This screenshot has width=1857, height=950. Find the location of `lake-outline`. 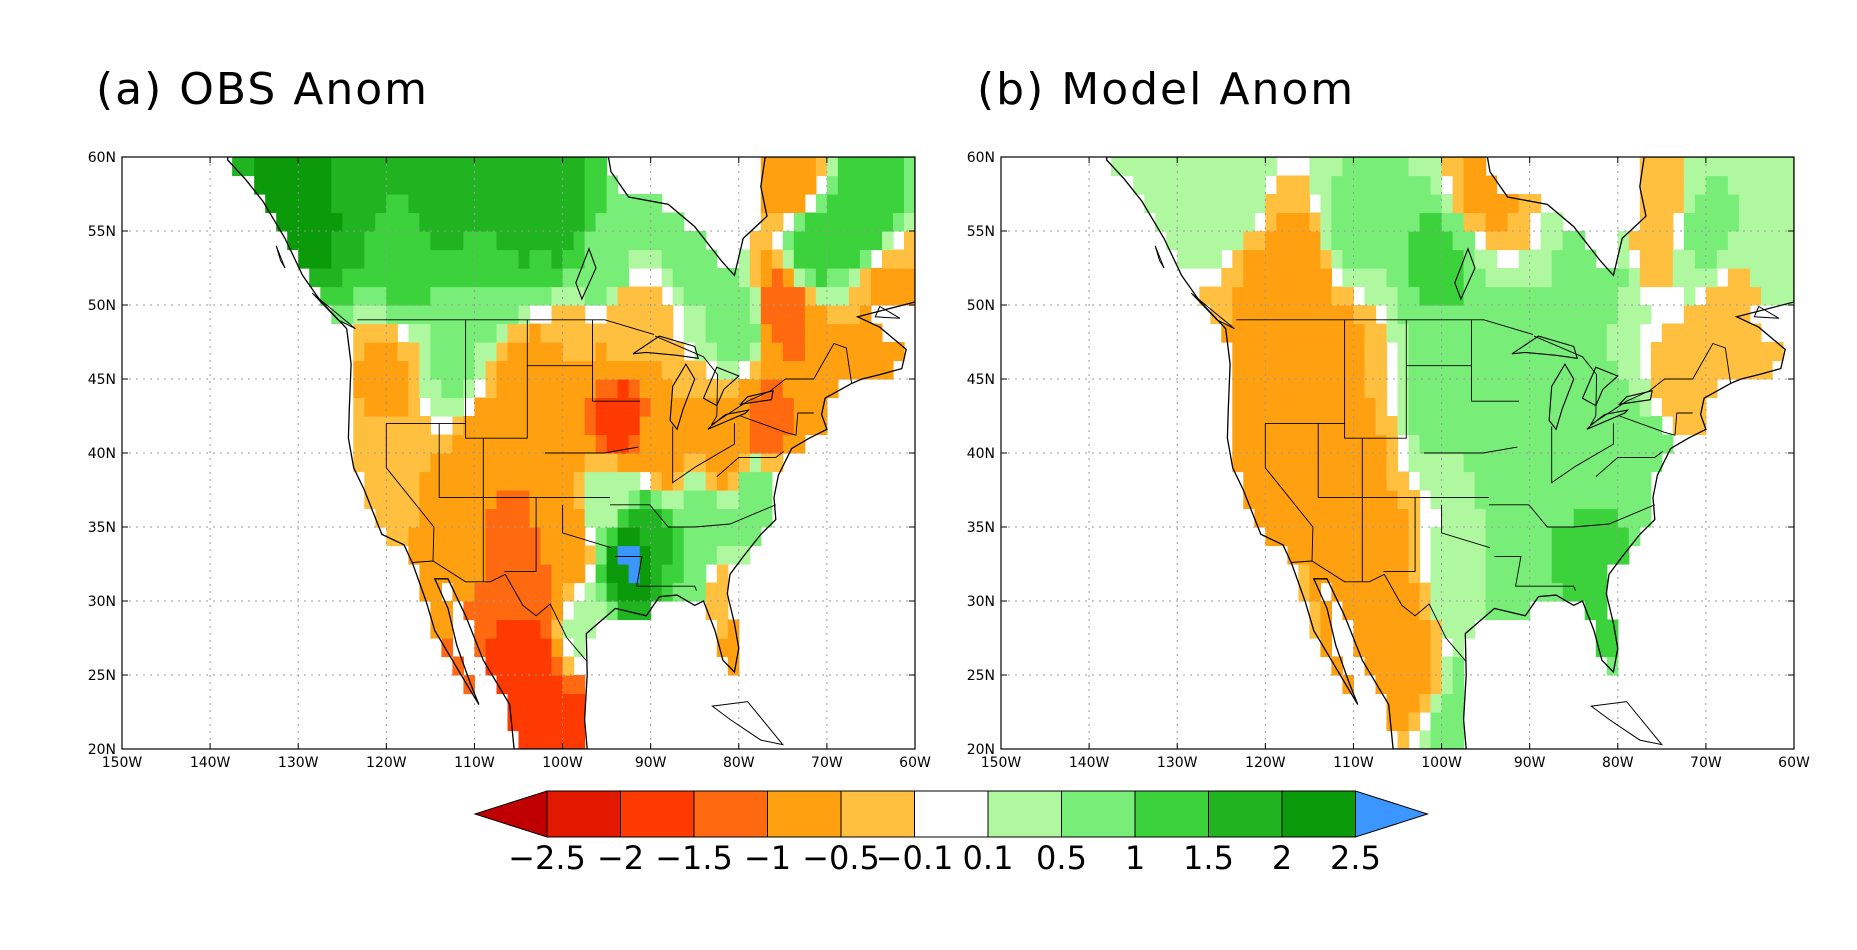

lake-outline is located at coordinates (721, 386).